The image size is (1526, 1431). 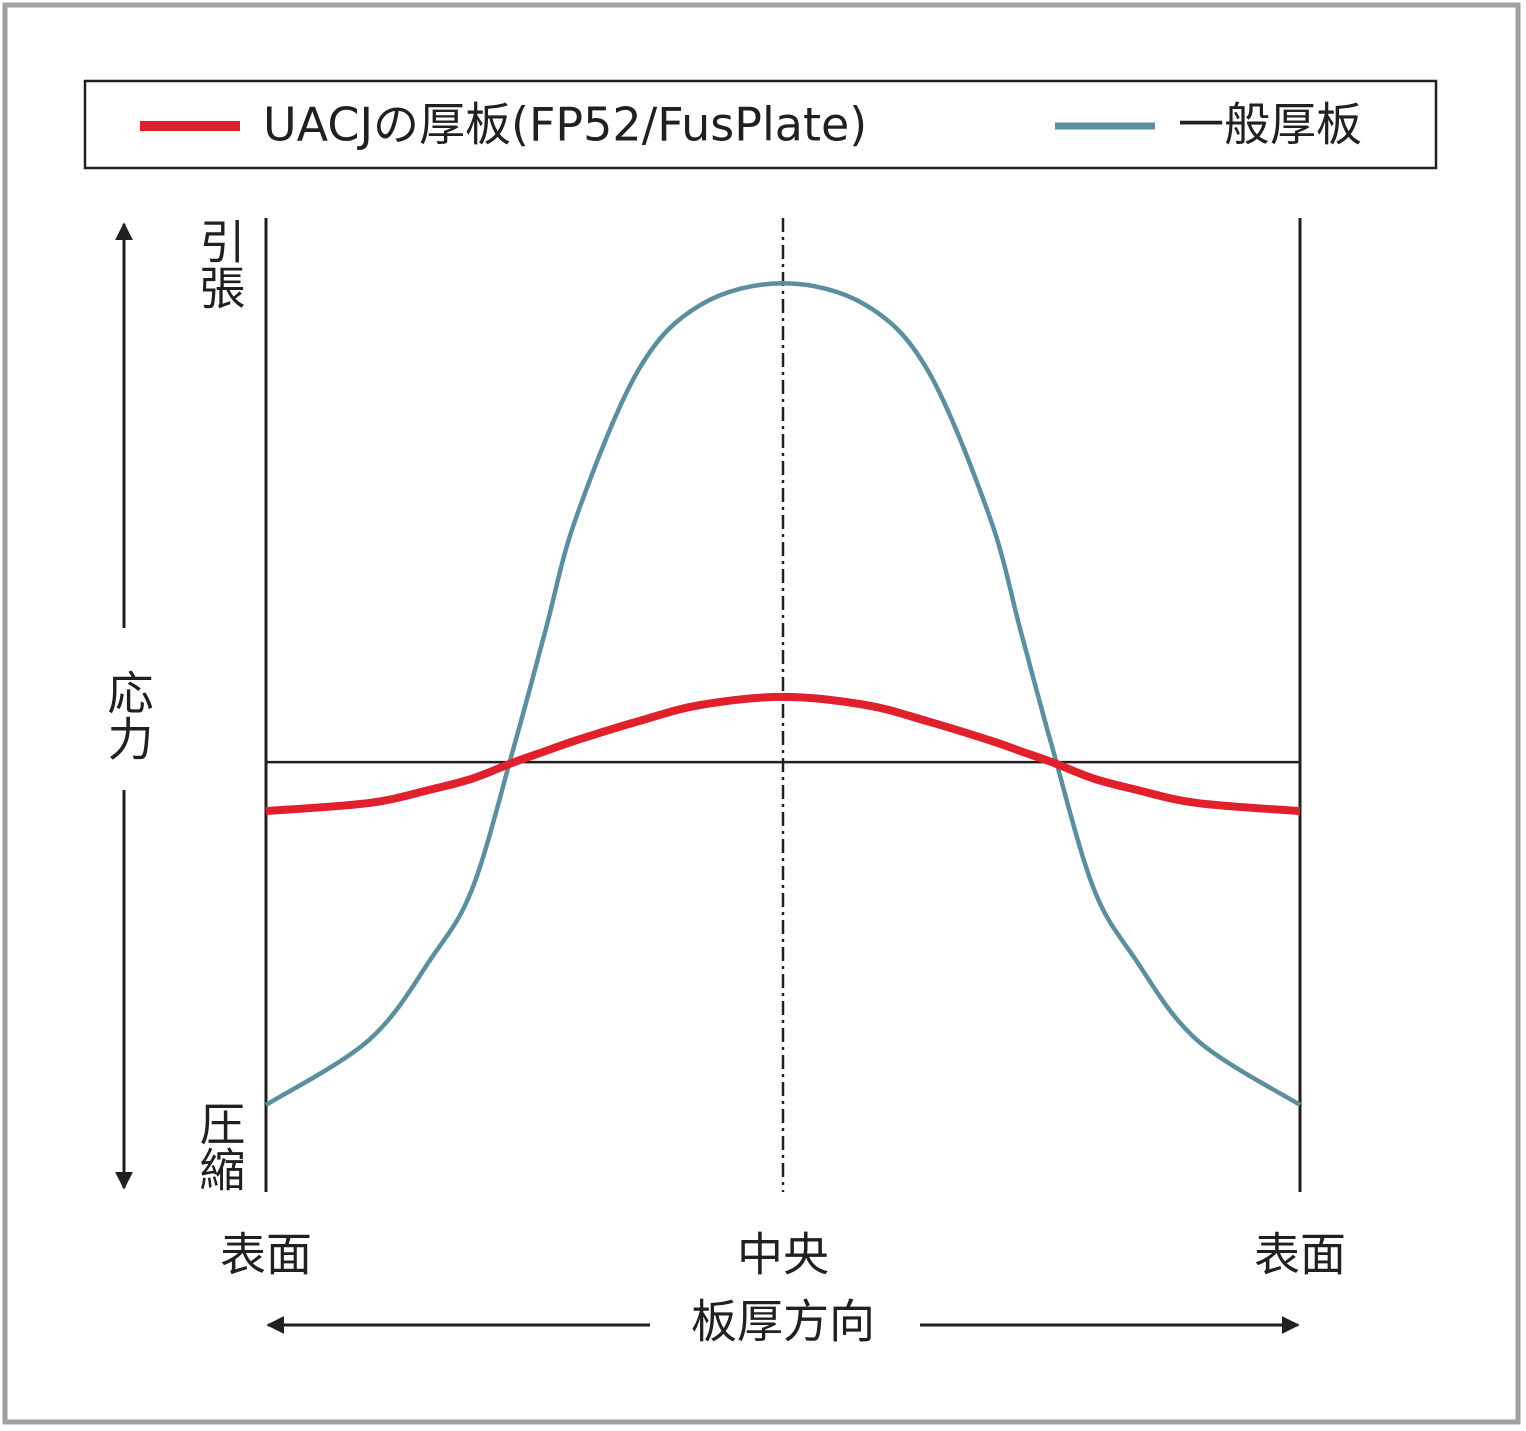 I want to click on legend-box, so click(x=760, y=124).